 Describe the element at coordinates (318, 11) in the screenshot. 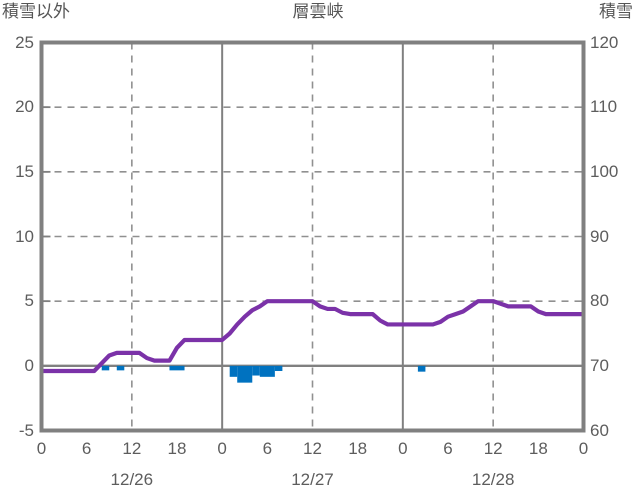

I see `page-title: 層雲峡` at that location.